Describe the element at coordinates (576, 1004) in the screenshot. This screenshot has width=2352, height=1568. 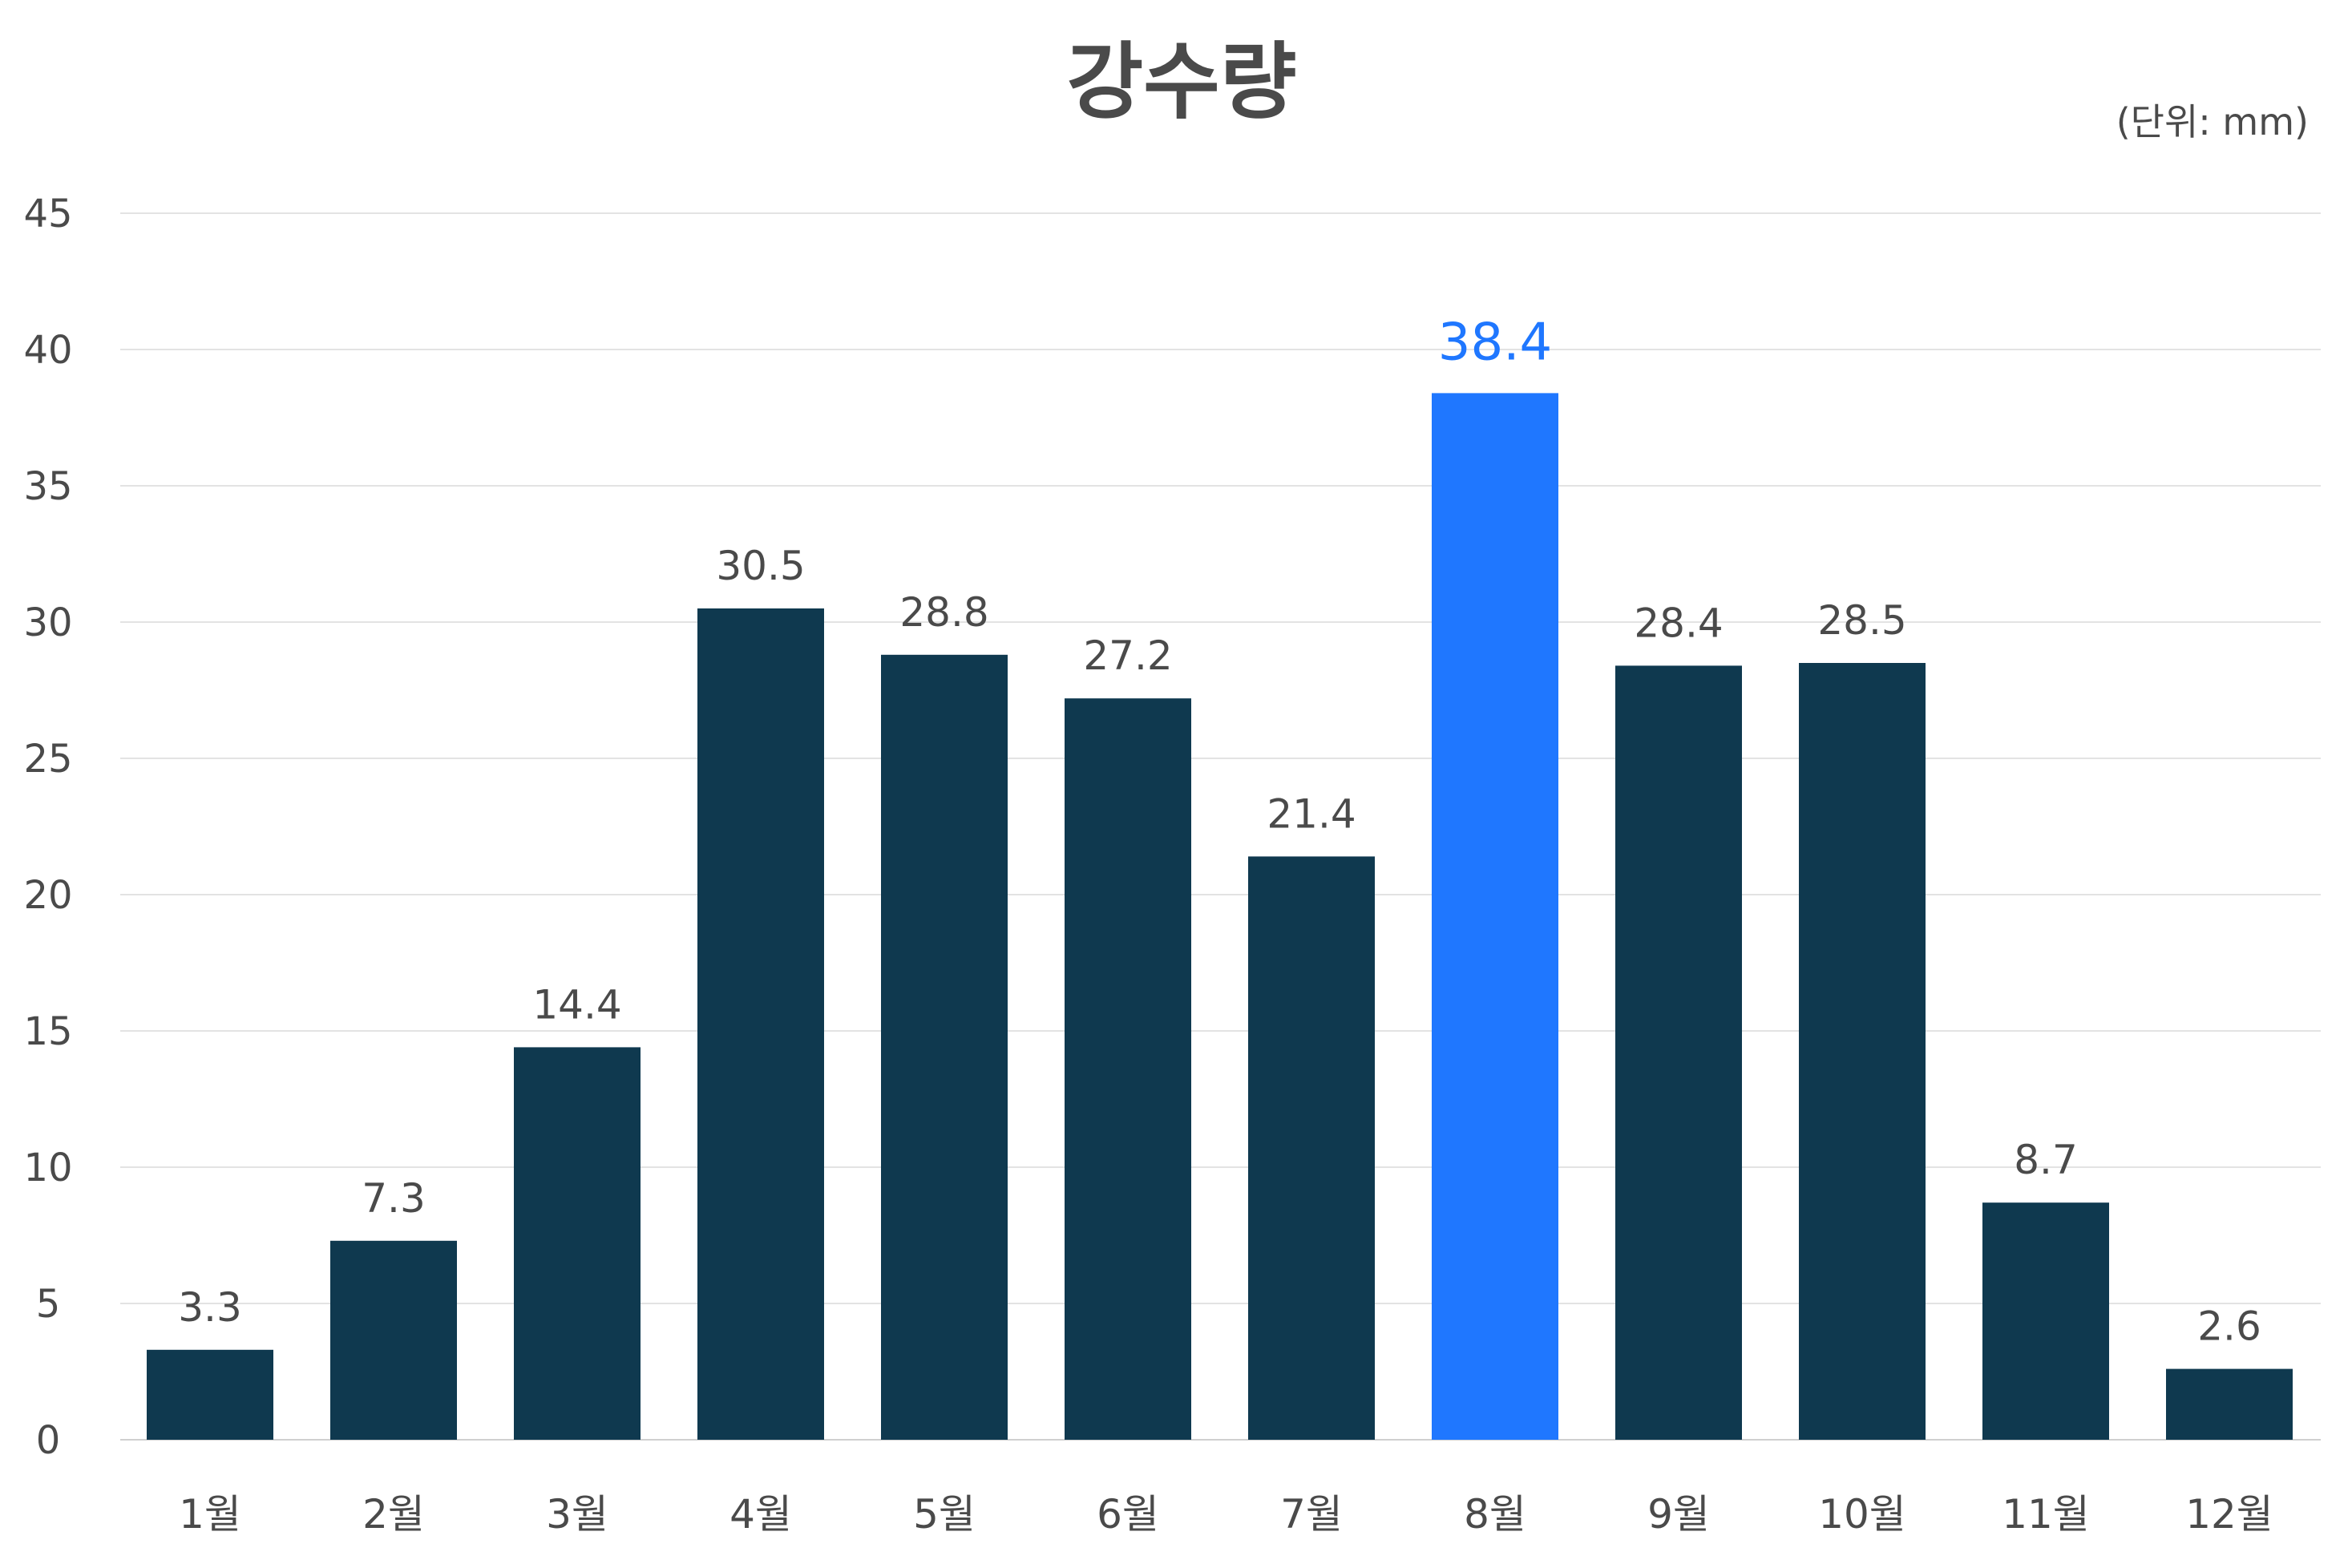
I see `data-label-3: 14.4` at that location.